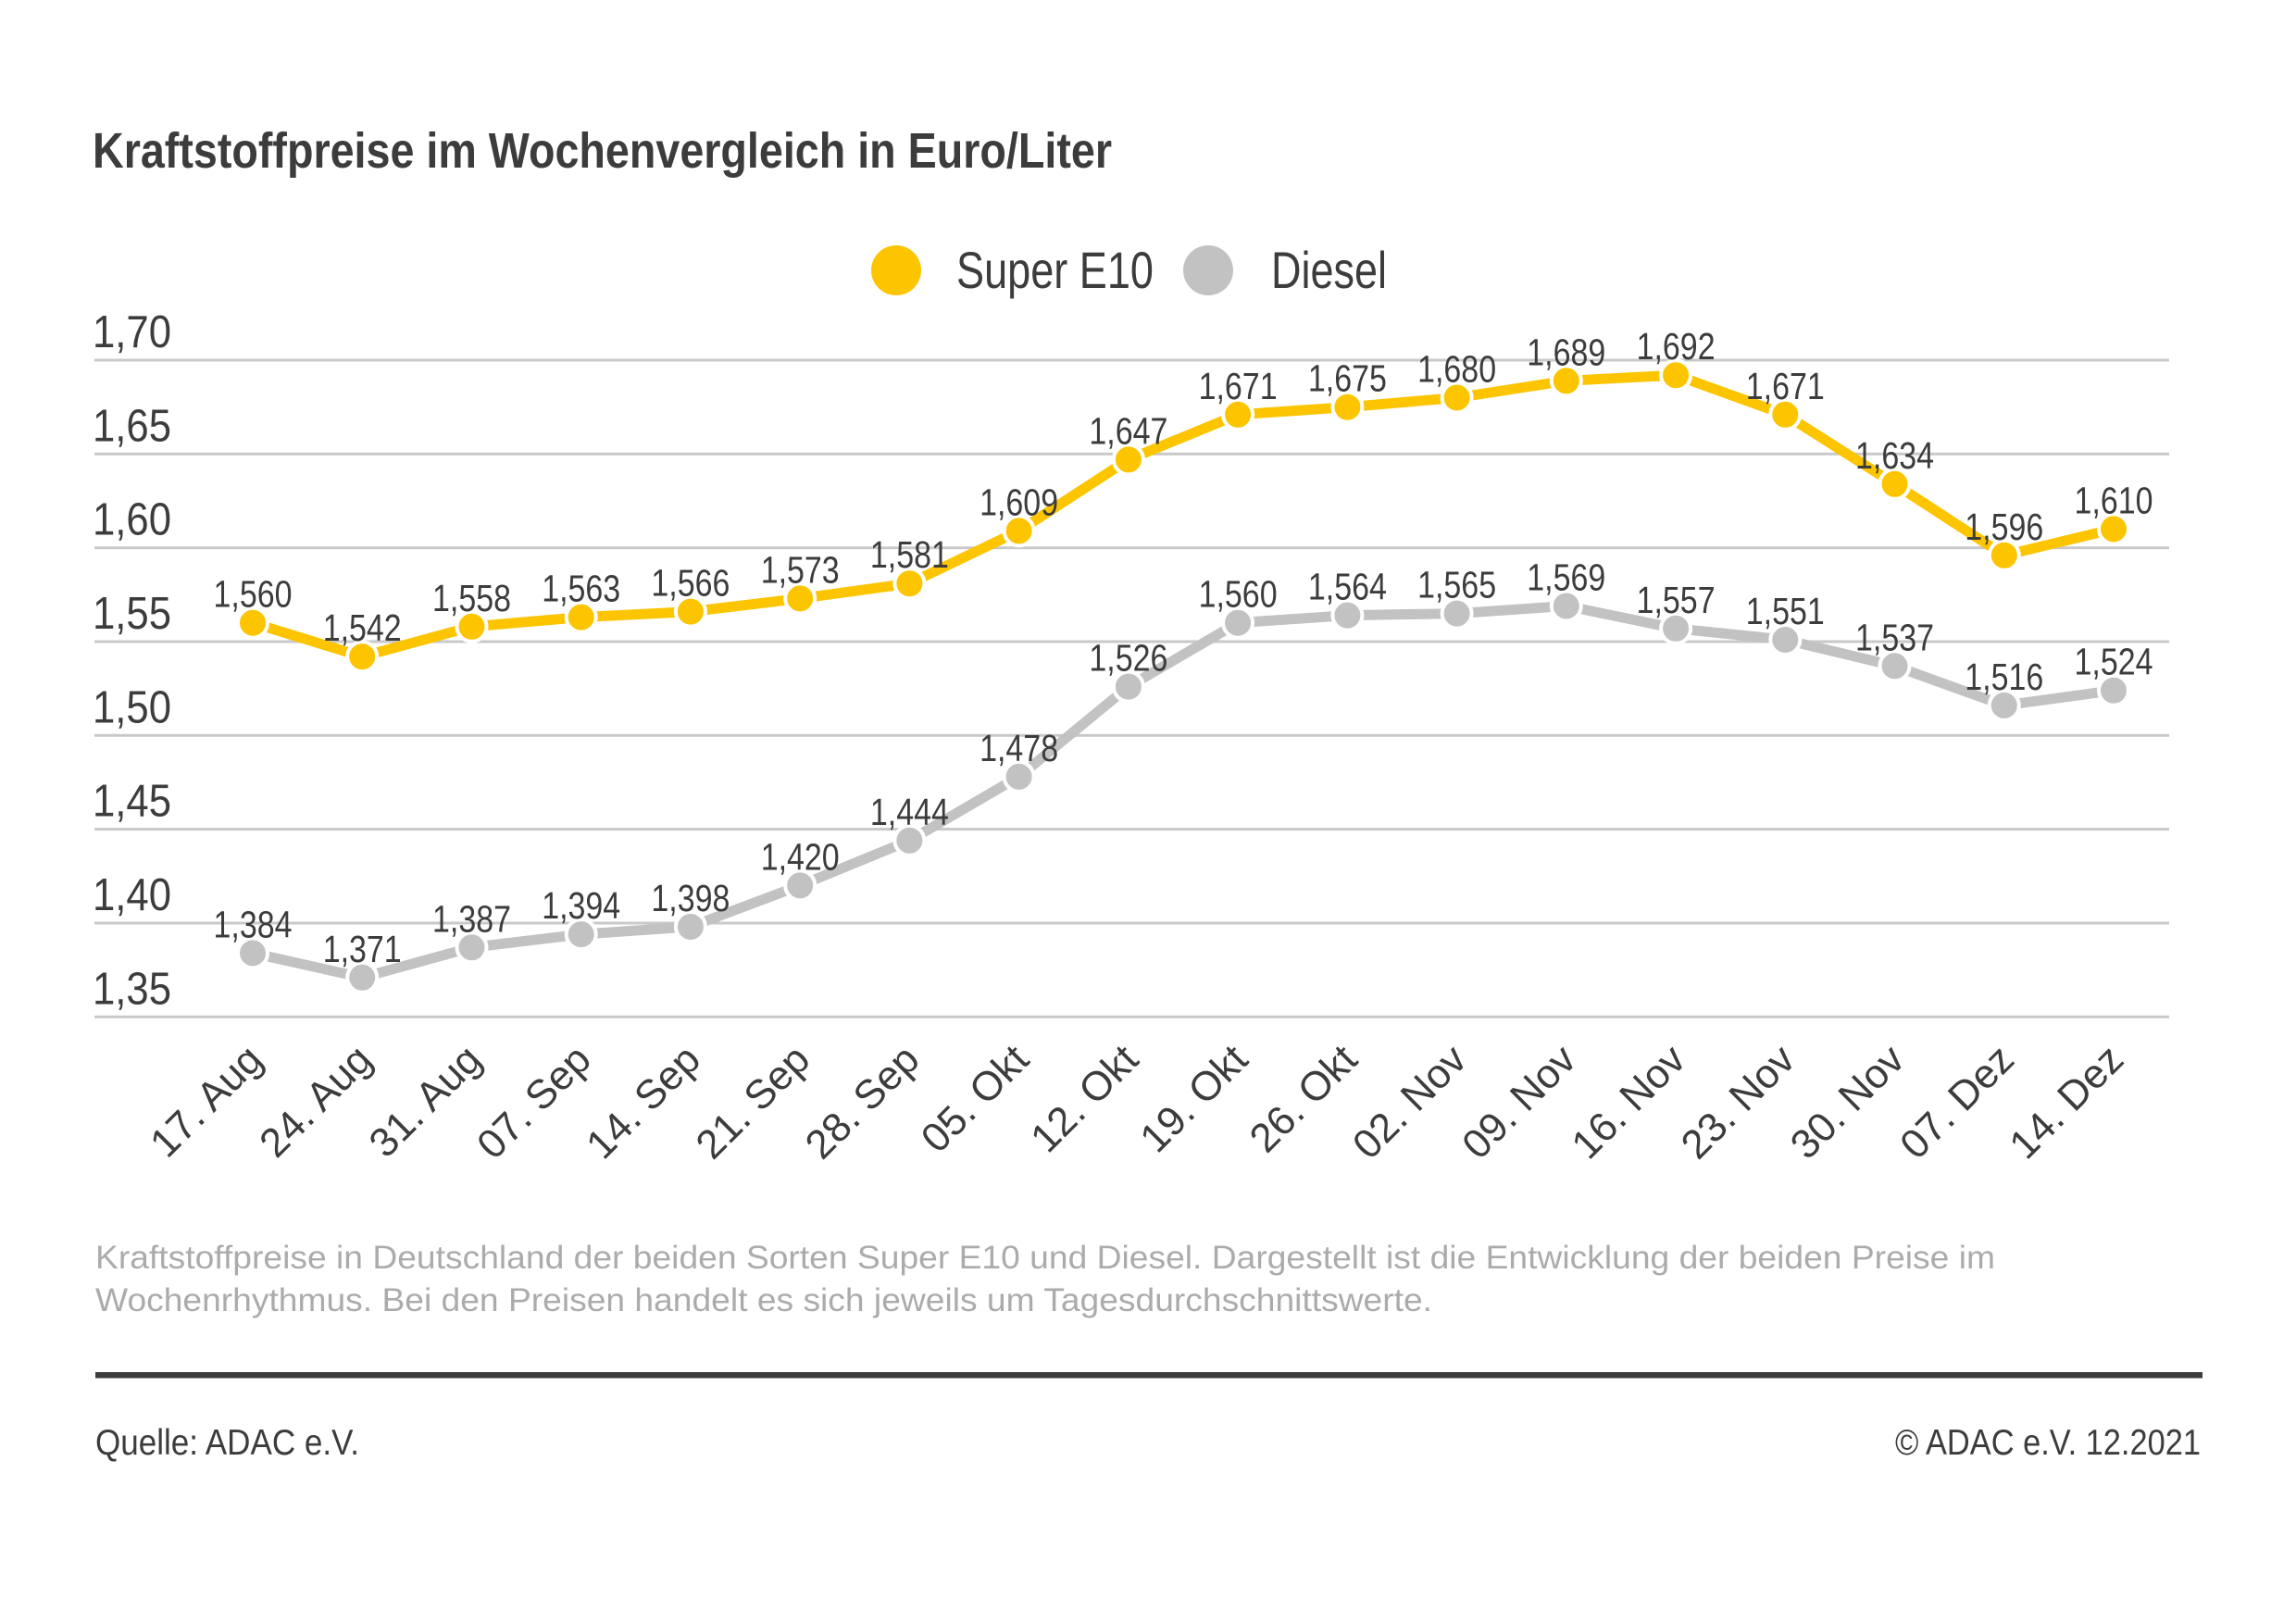  What do you see at coordinates (132, 895) in the screenshot?
I see `svg-text: 1,40` at bounding box center [132, 895].